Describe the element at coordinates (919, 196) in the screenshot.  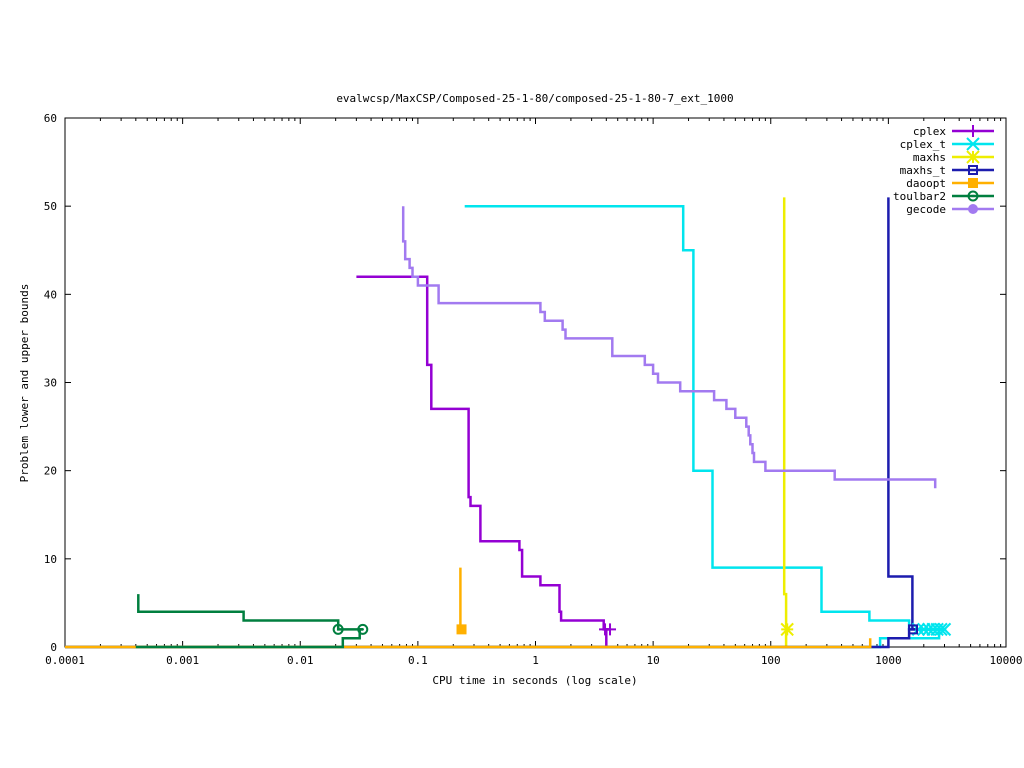
I see `legend-label: toulbar2` at that location.